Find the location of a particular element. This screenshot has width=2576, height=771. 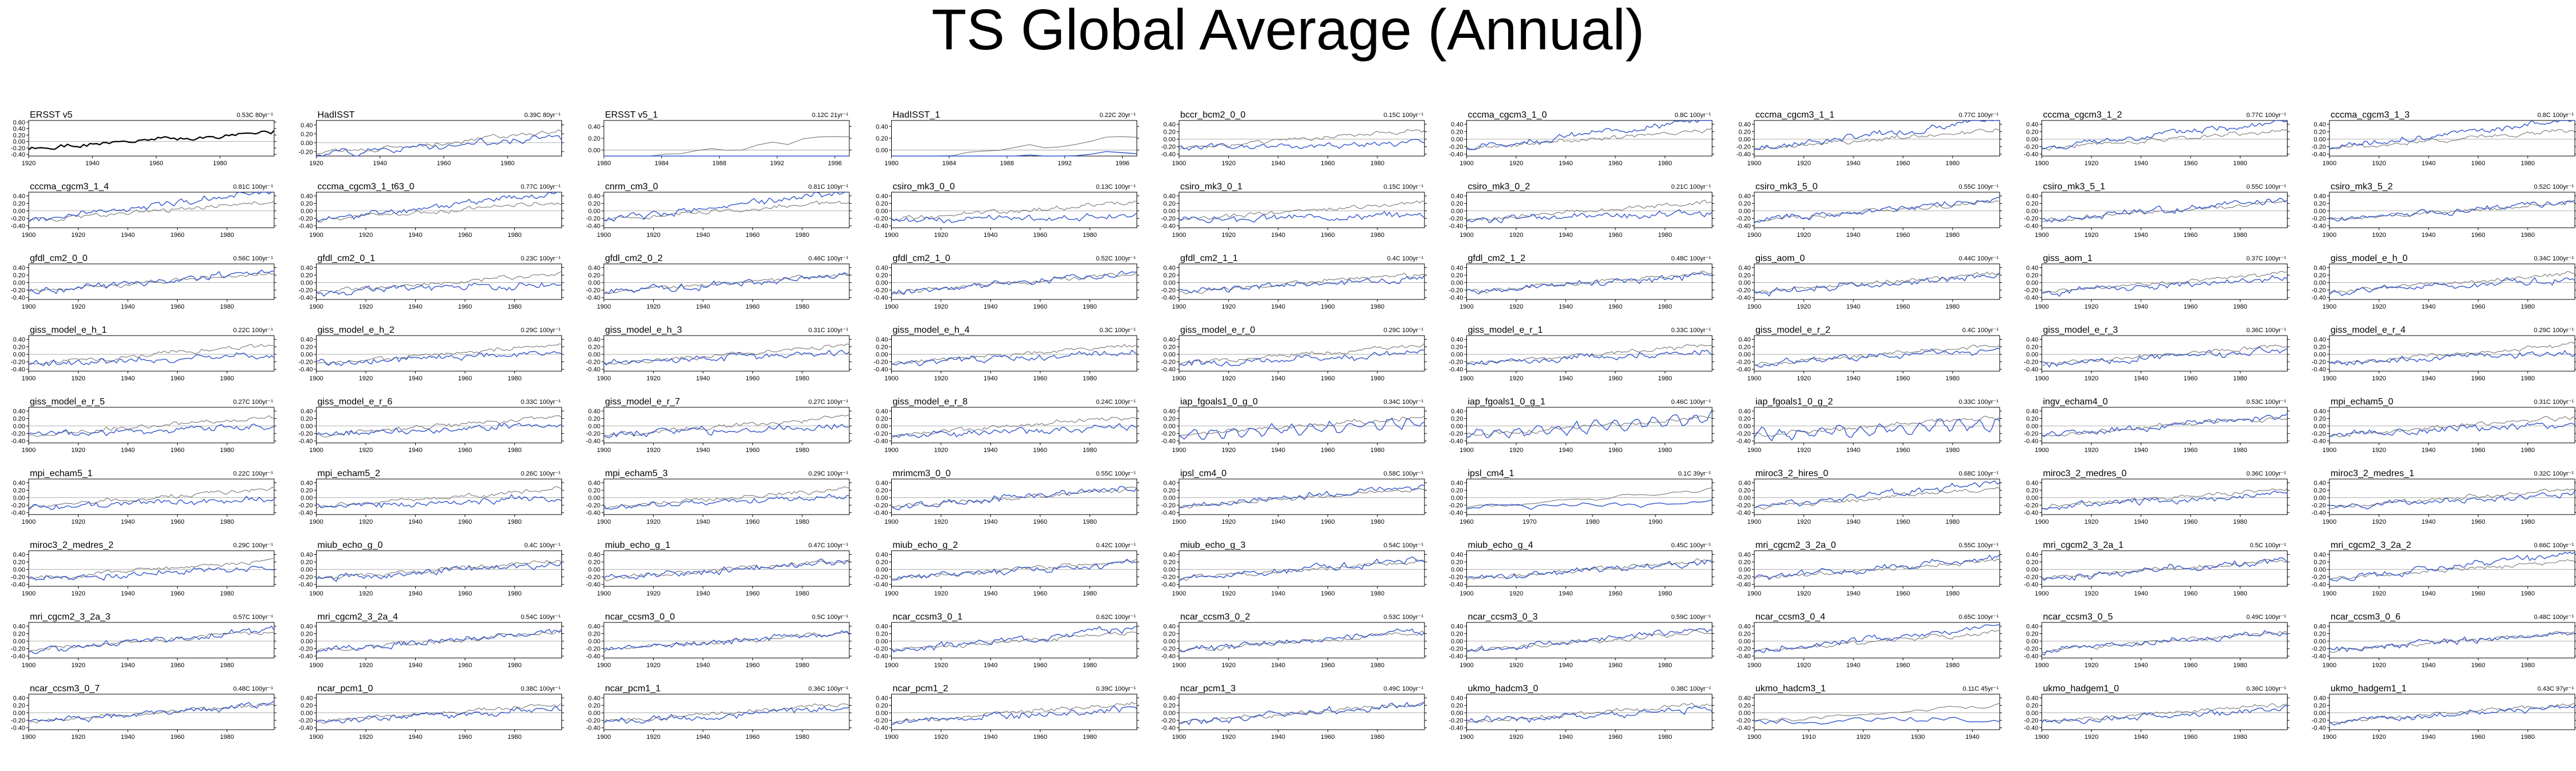

panel-trend-label: 0.42C 100yr⁻¹ is located at coordinates (1116, 545).